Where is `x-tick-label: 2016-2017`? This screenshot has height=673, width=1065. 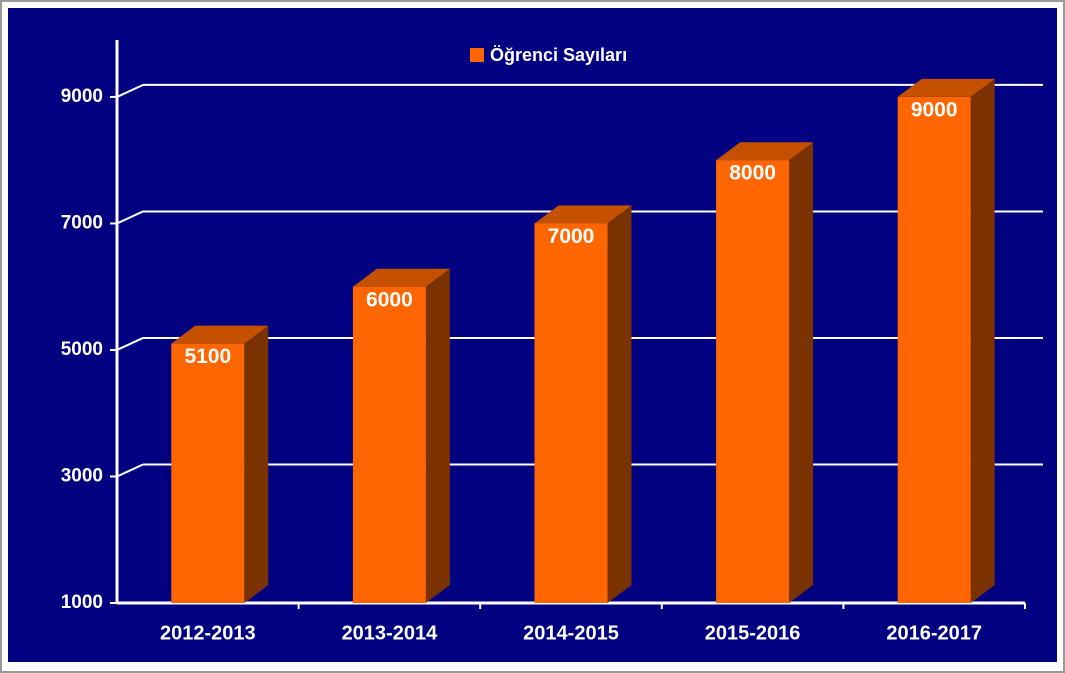
x-tick-label: 2016-2017 is located at coordinates (934, 633).